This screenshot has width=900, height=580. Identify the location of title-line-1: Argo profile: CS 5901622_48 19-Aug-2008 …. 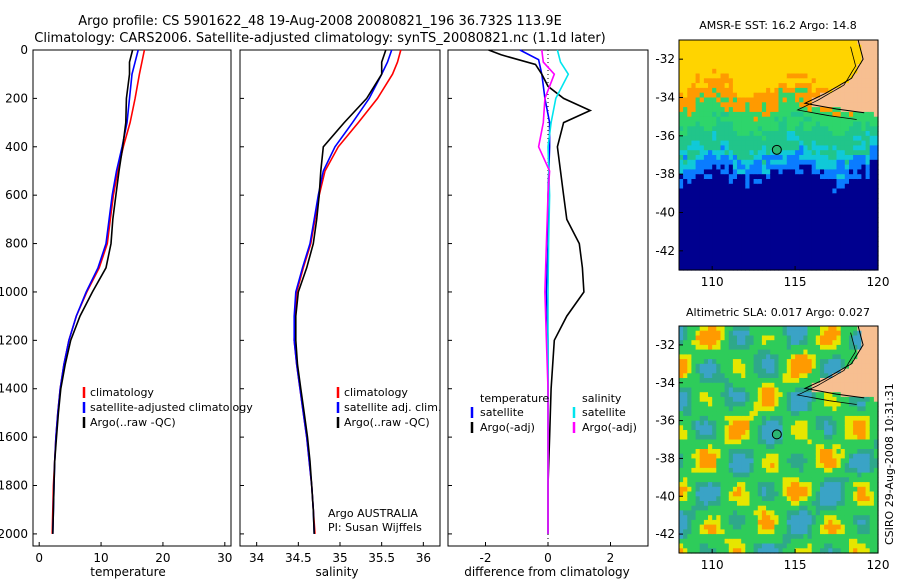
(320, 21).